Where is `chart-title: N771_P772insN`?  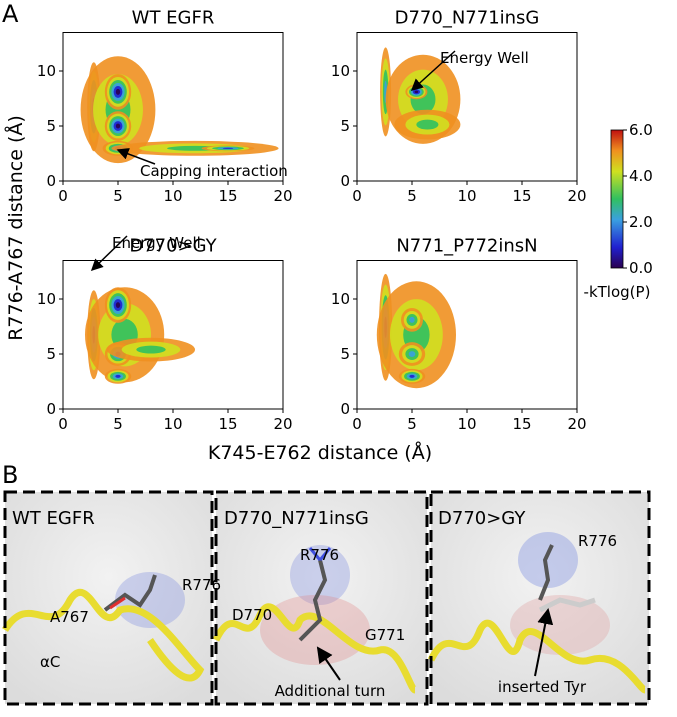
chart-title: N771_P772insN is located at coordinates (466, 246).